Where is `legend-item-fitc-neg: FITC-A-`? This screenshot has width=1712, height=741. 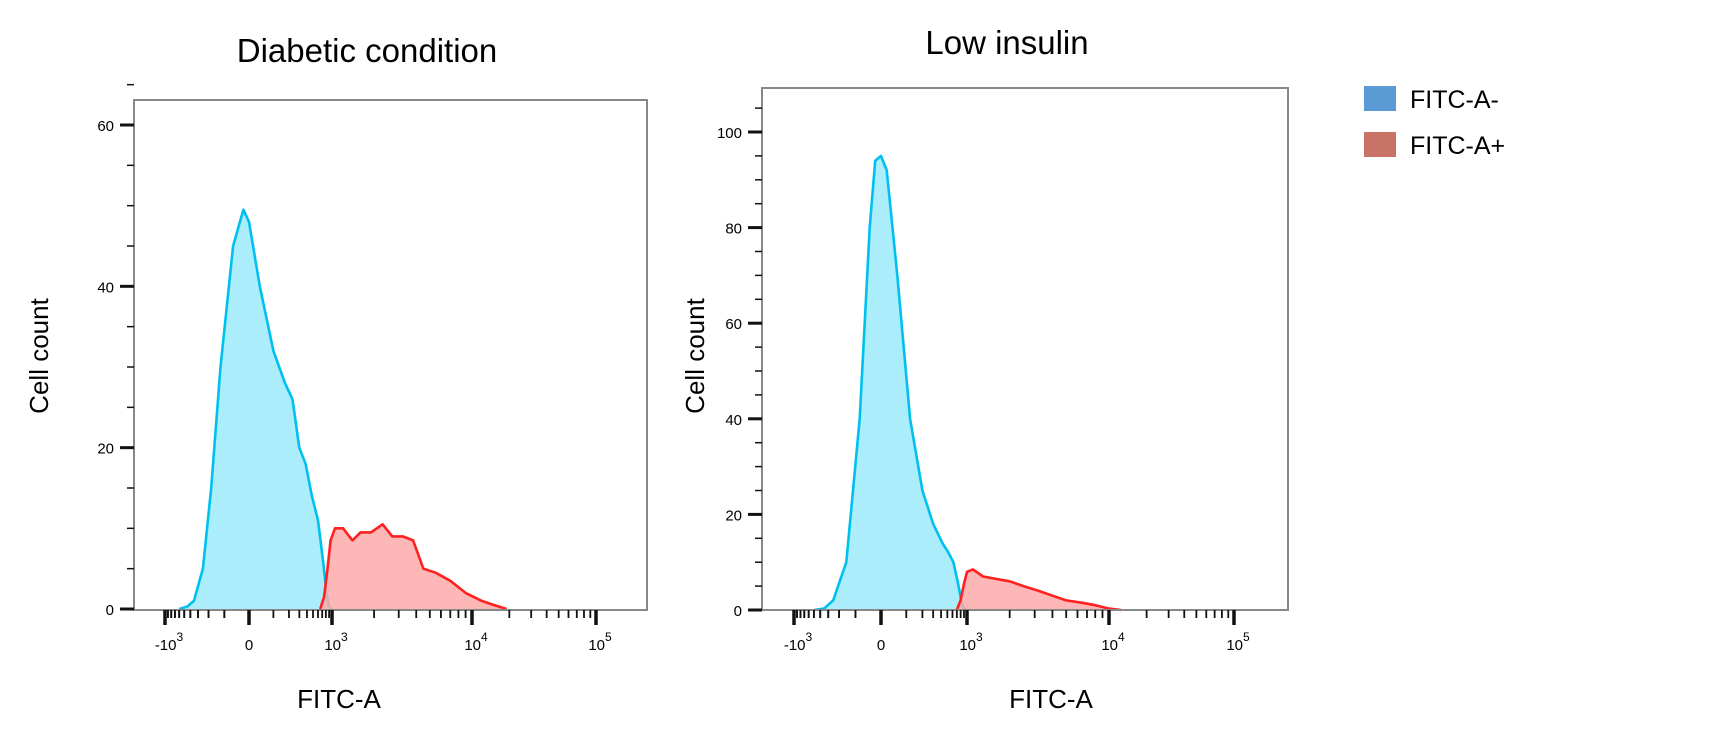 legend-item-fitc-neg: FITC-A- is located at coordinates (1431, 100).